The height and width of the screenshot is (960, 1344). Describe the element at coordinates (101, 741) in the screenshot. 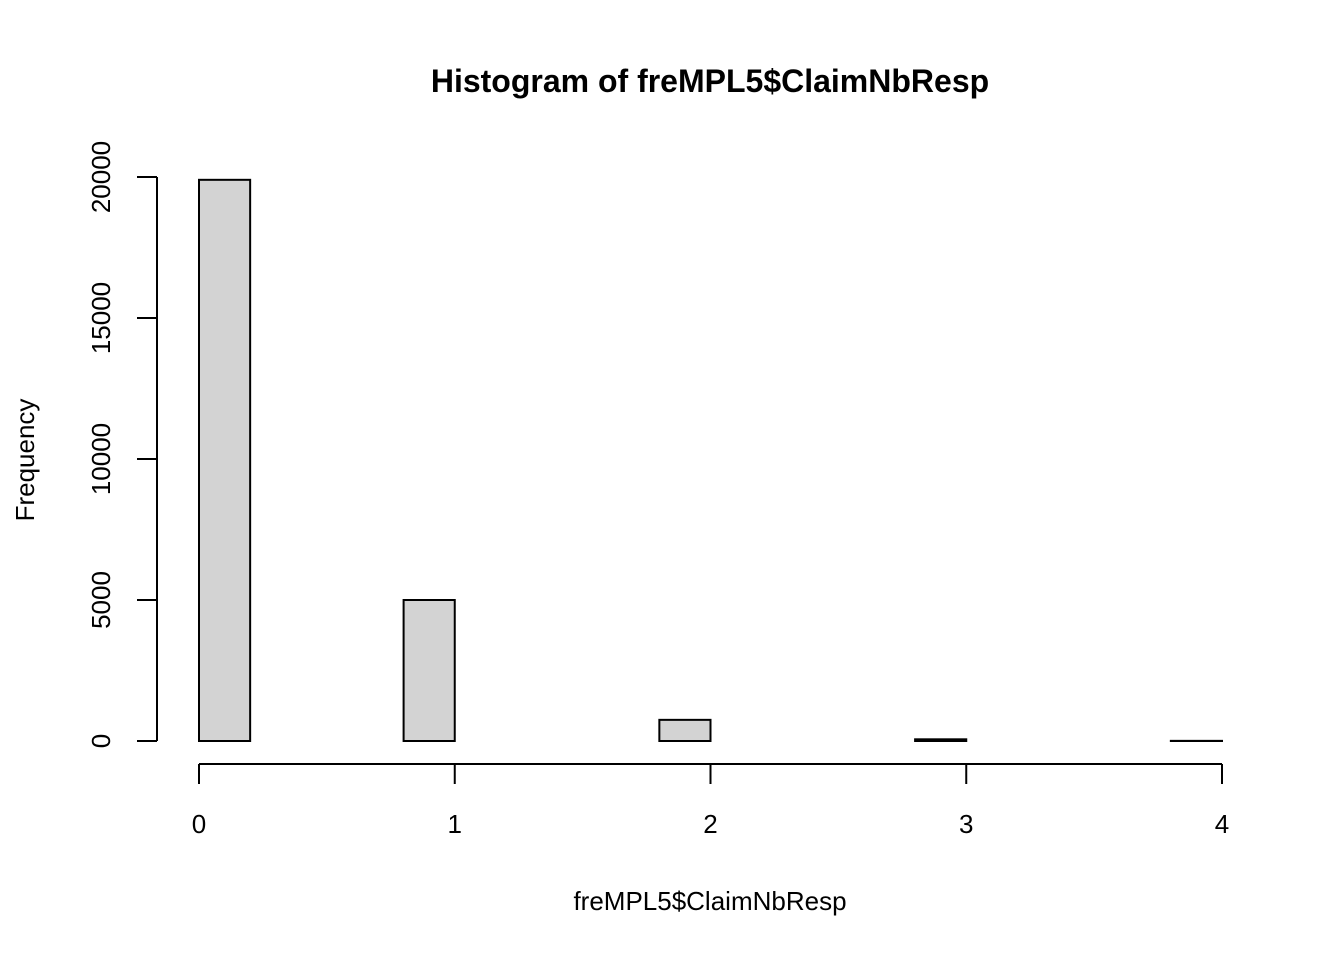

I see `y-tick-label: 0` at that location.